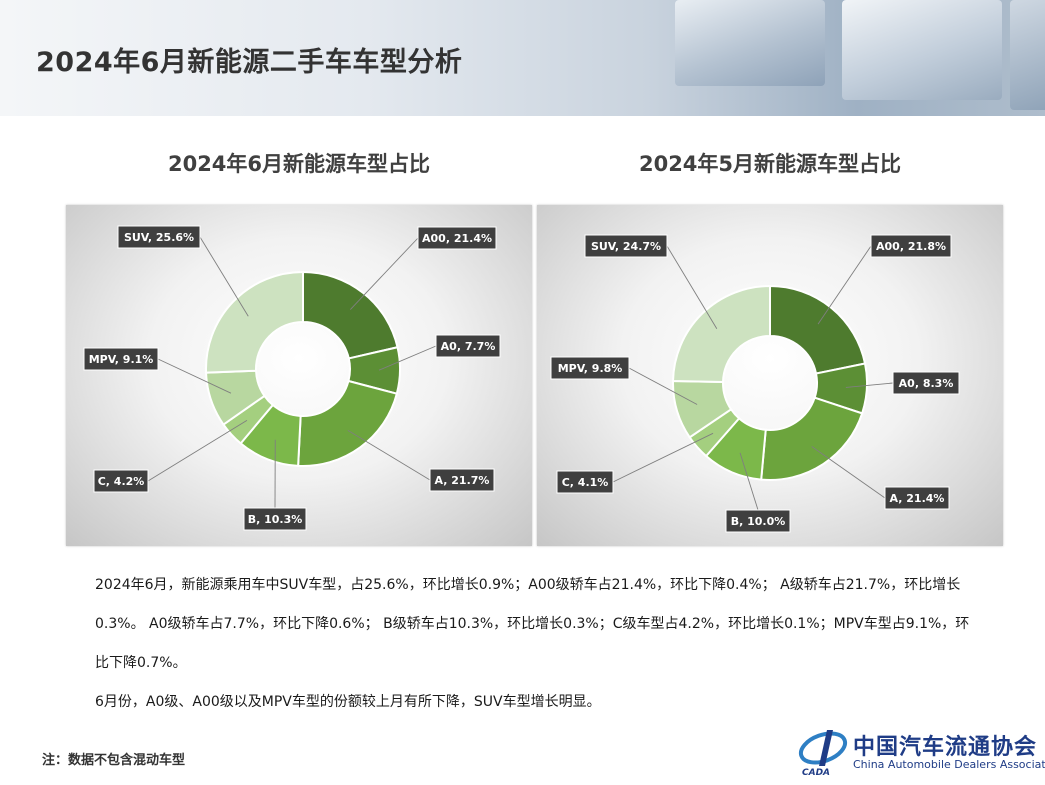  I want to click on data-label-a00: A00, 21.4%, so click(457, 238).